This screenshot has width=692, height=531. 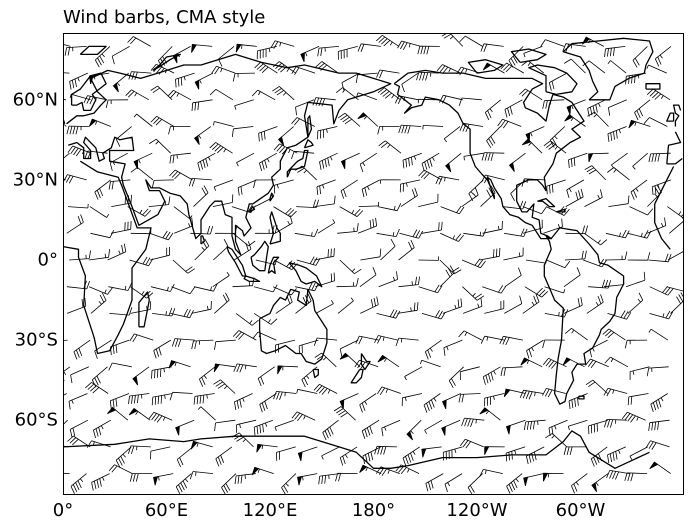 What do you see at coordinates (270, 510) in the screenshot?
I see `lon-tick-label: 120°E` at bounding box center [270, 510].